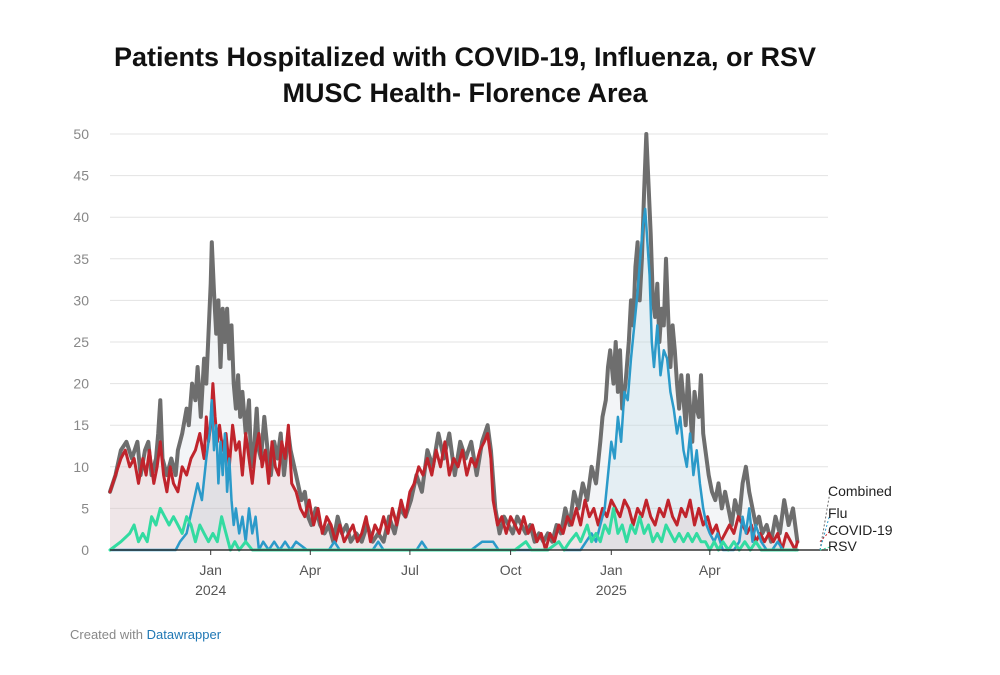  I want to click on x-tick-label: Oct, so click(511, 570).